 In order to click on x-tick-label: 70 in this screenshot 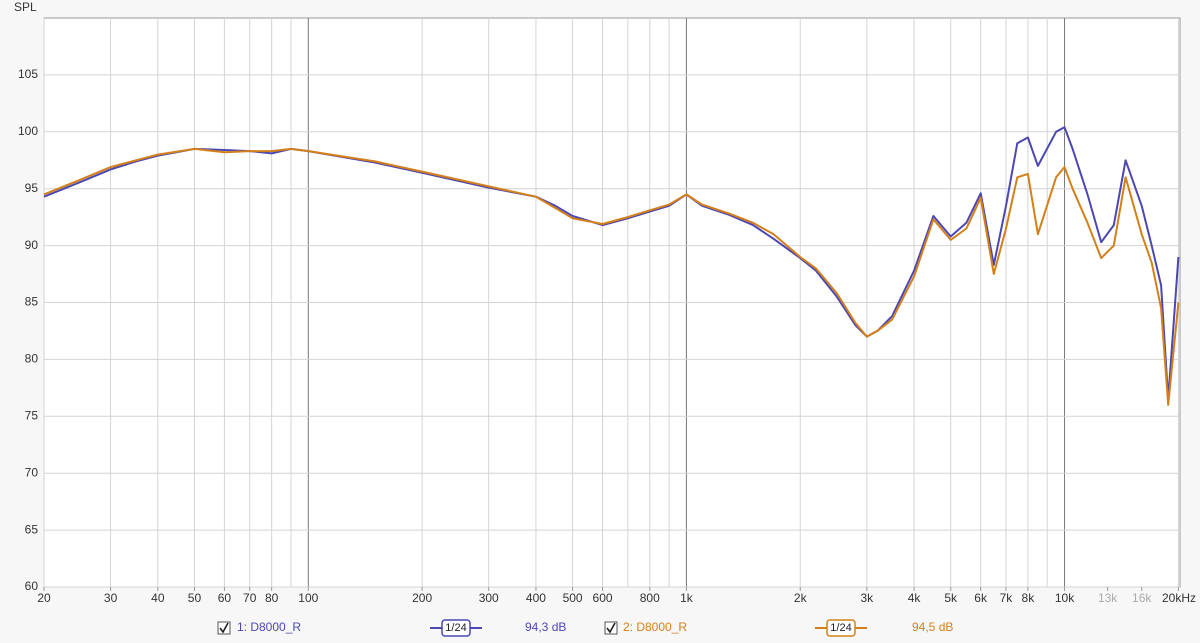, I will do `click(250, 598)`.